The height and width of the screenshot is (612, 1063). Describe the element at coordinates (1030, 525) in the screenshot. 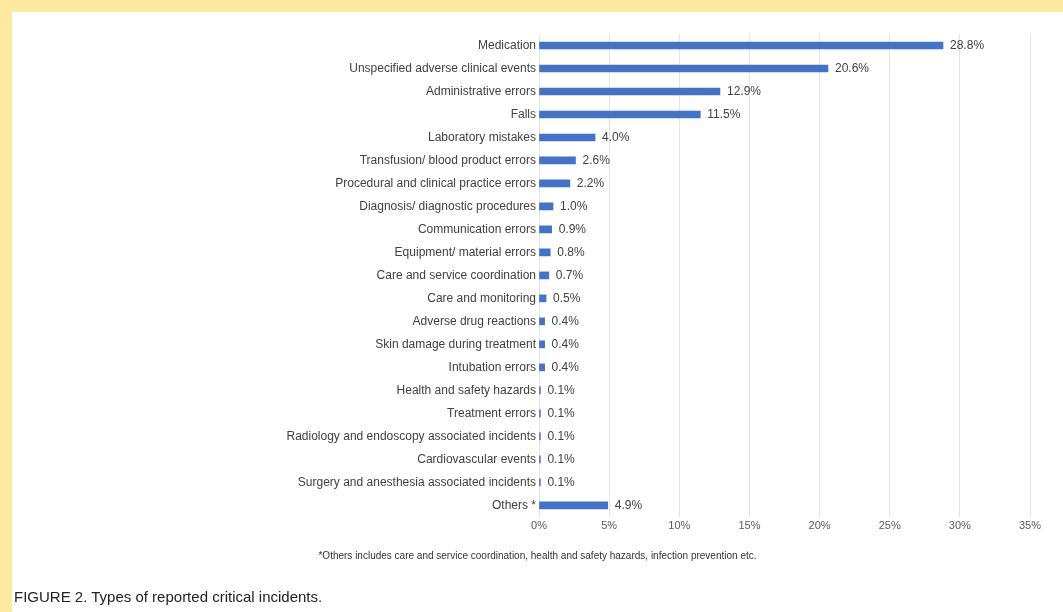

I see `x-tick-label: 35%` at that location.